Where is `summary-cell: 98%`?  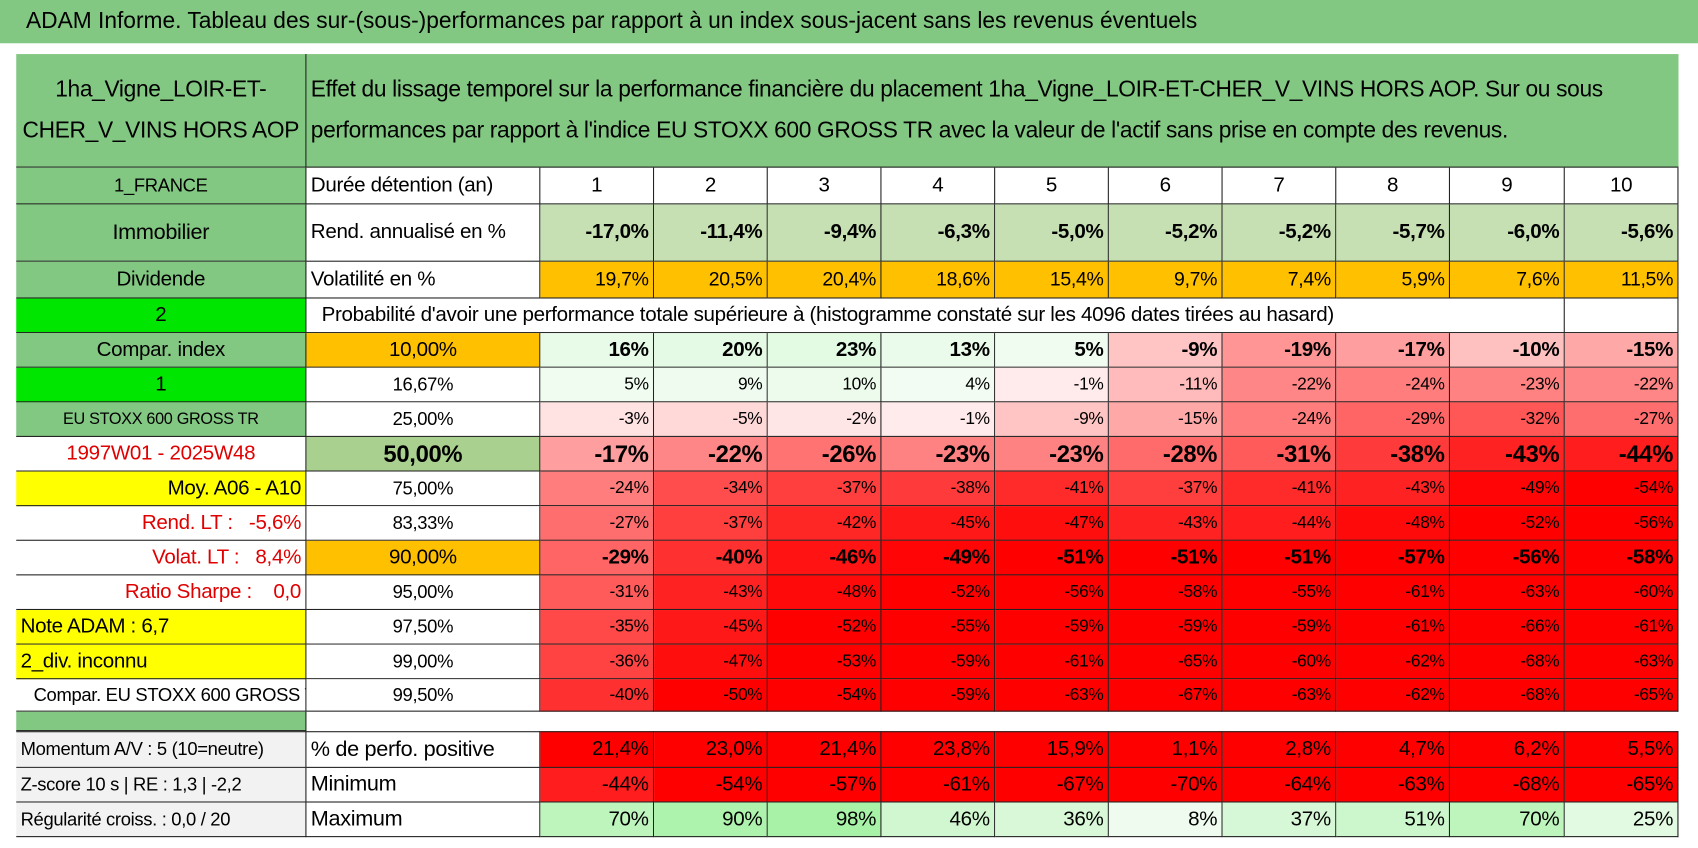 summary-cell: 98% is located at coordinates (824, 820).